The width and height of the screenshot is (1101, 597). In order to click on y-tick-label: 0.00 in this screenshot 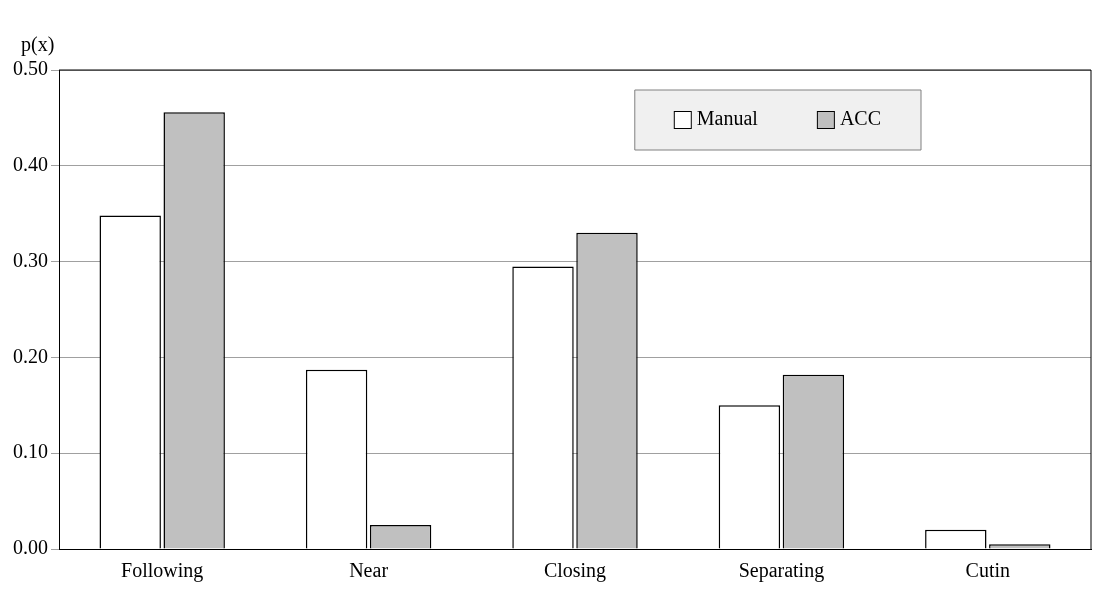, I will do `click(30, 547)`.